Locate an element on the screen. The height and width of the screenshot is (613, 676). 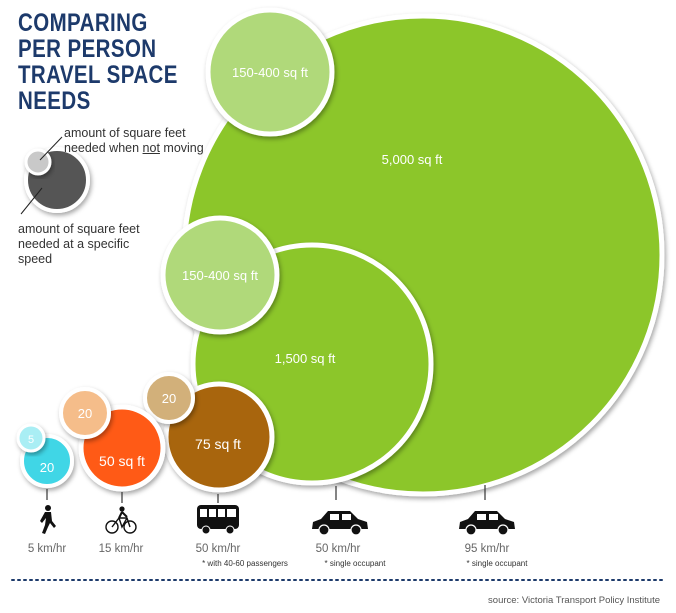
car-95-stopped-label: 150-400 sq ft is located at coordinates (270, 72).